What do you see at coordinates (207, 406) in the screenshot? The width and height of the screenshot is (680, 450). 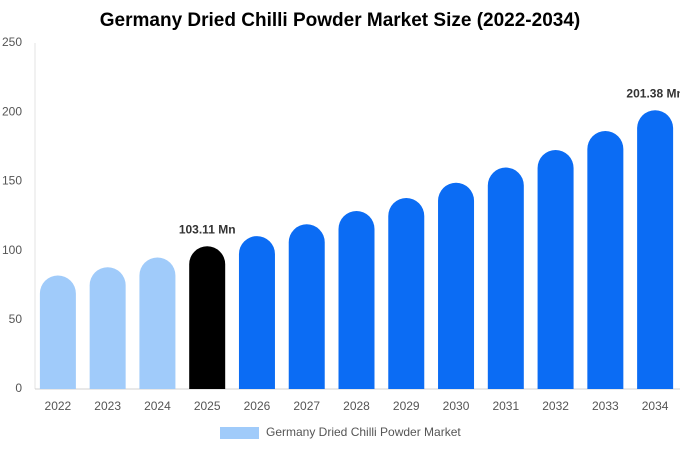 I see `x-tick-label: 2025` at bounding box center [207, 406].